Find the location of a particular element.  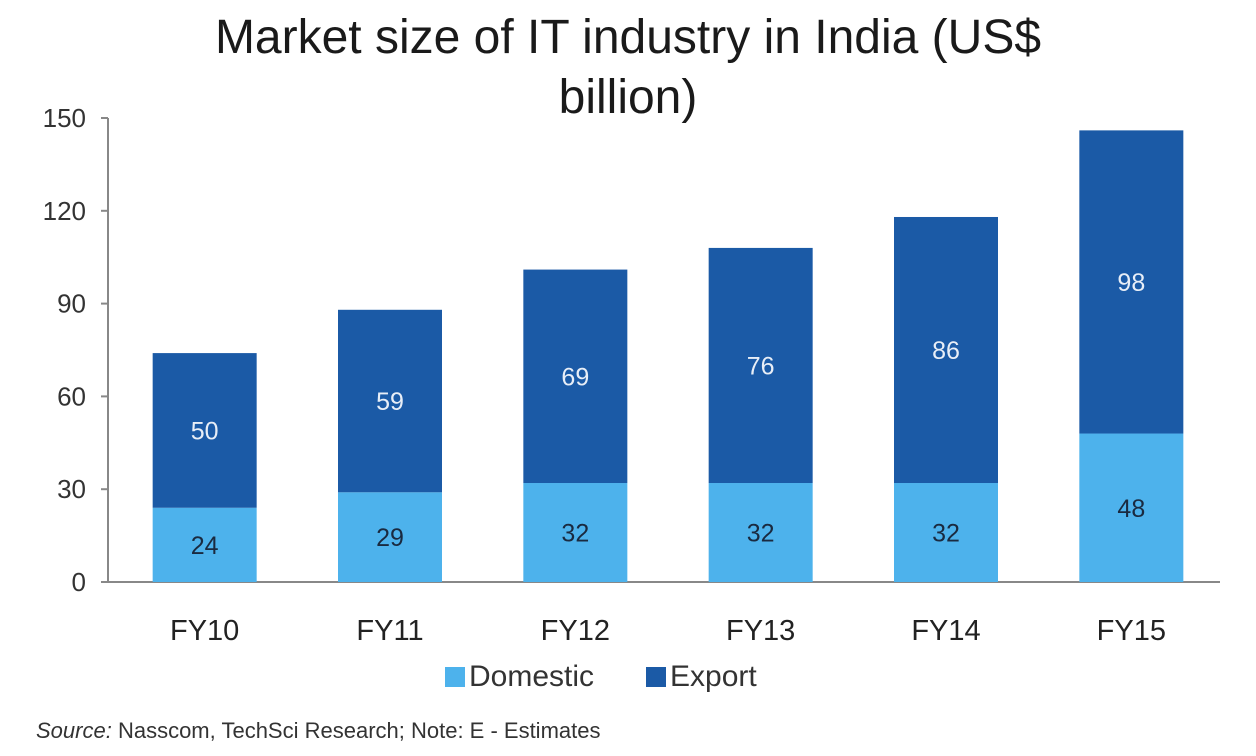

data-label-domestic-fy10: 24 is located at coordinates (205, 546).